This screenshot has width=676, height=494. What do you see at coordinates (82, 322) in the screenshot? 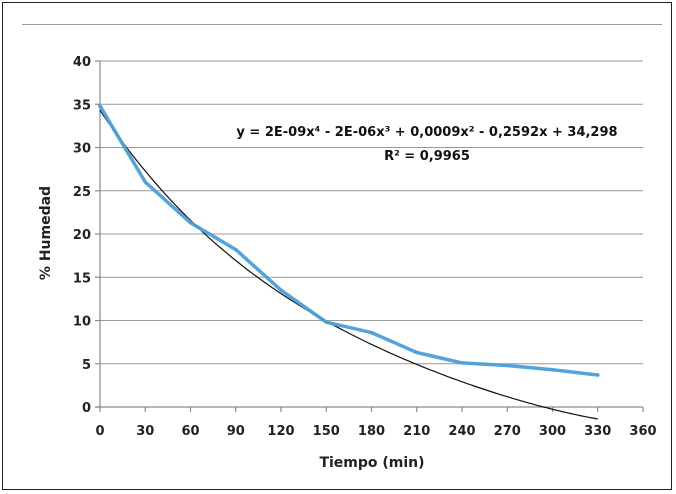
I see `y-tick-label: 10` at bounding box center [82, 322].